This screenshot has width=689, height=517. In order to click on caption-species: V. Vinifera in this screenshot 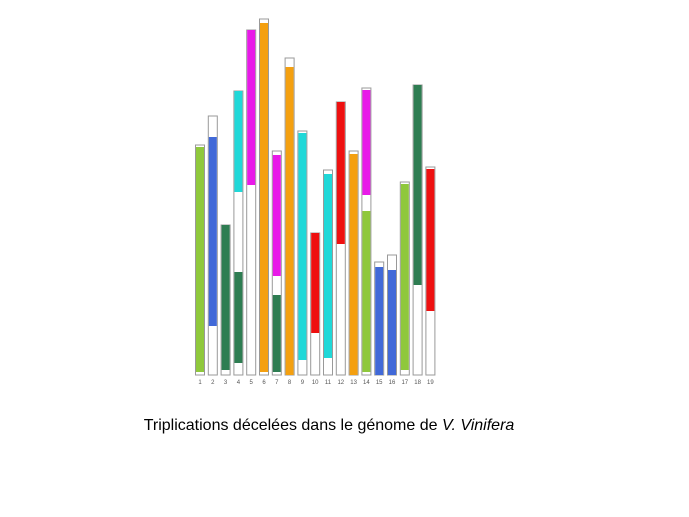, I will do `click(478, 425)`.